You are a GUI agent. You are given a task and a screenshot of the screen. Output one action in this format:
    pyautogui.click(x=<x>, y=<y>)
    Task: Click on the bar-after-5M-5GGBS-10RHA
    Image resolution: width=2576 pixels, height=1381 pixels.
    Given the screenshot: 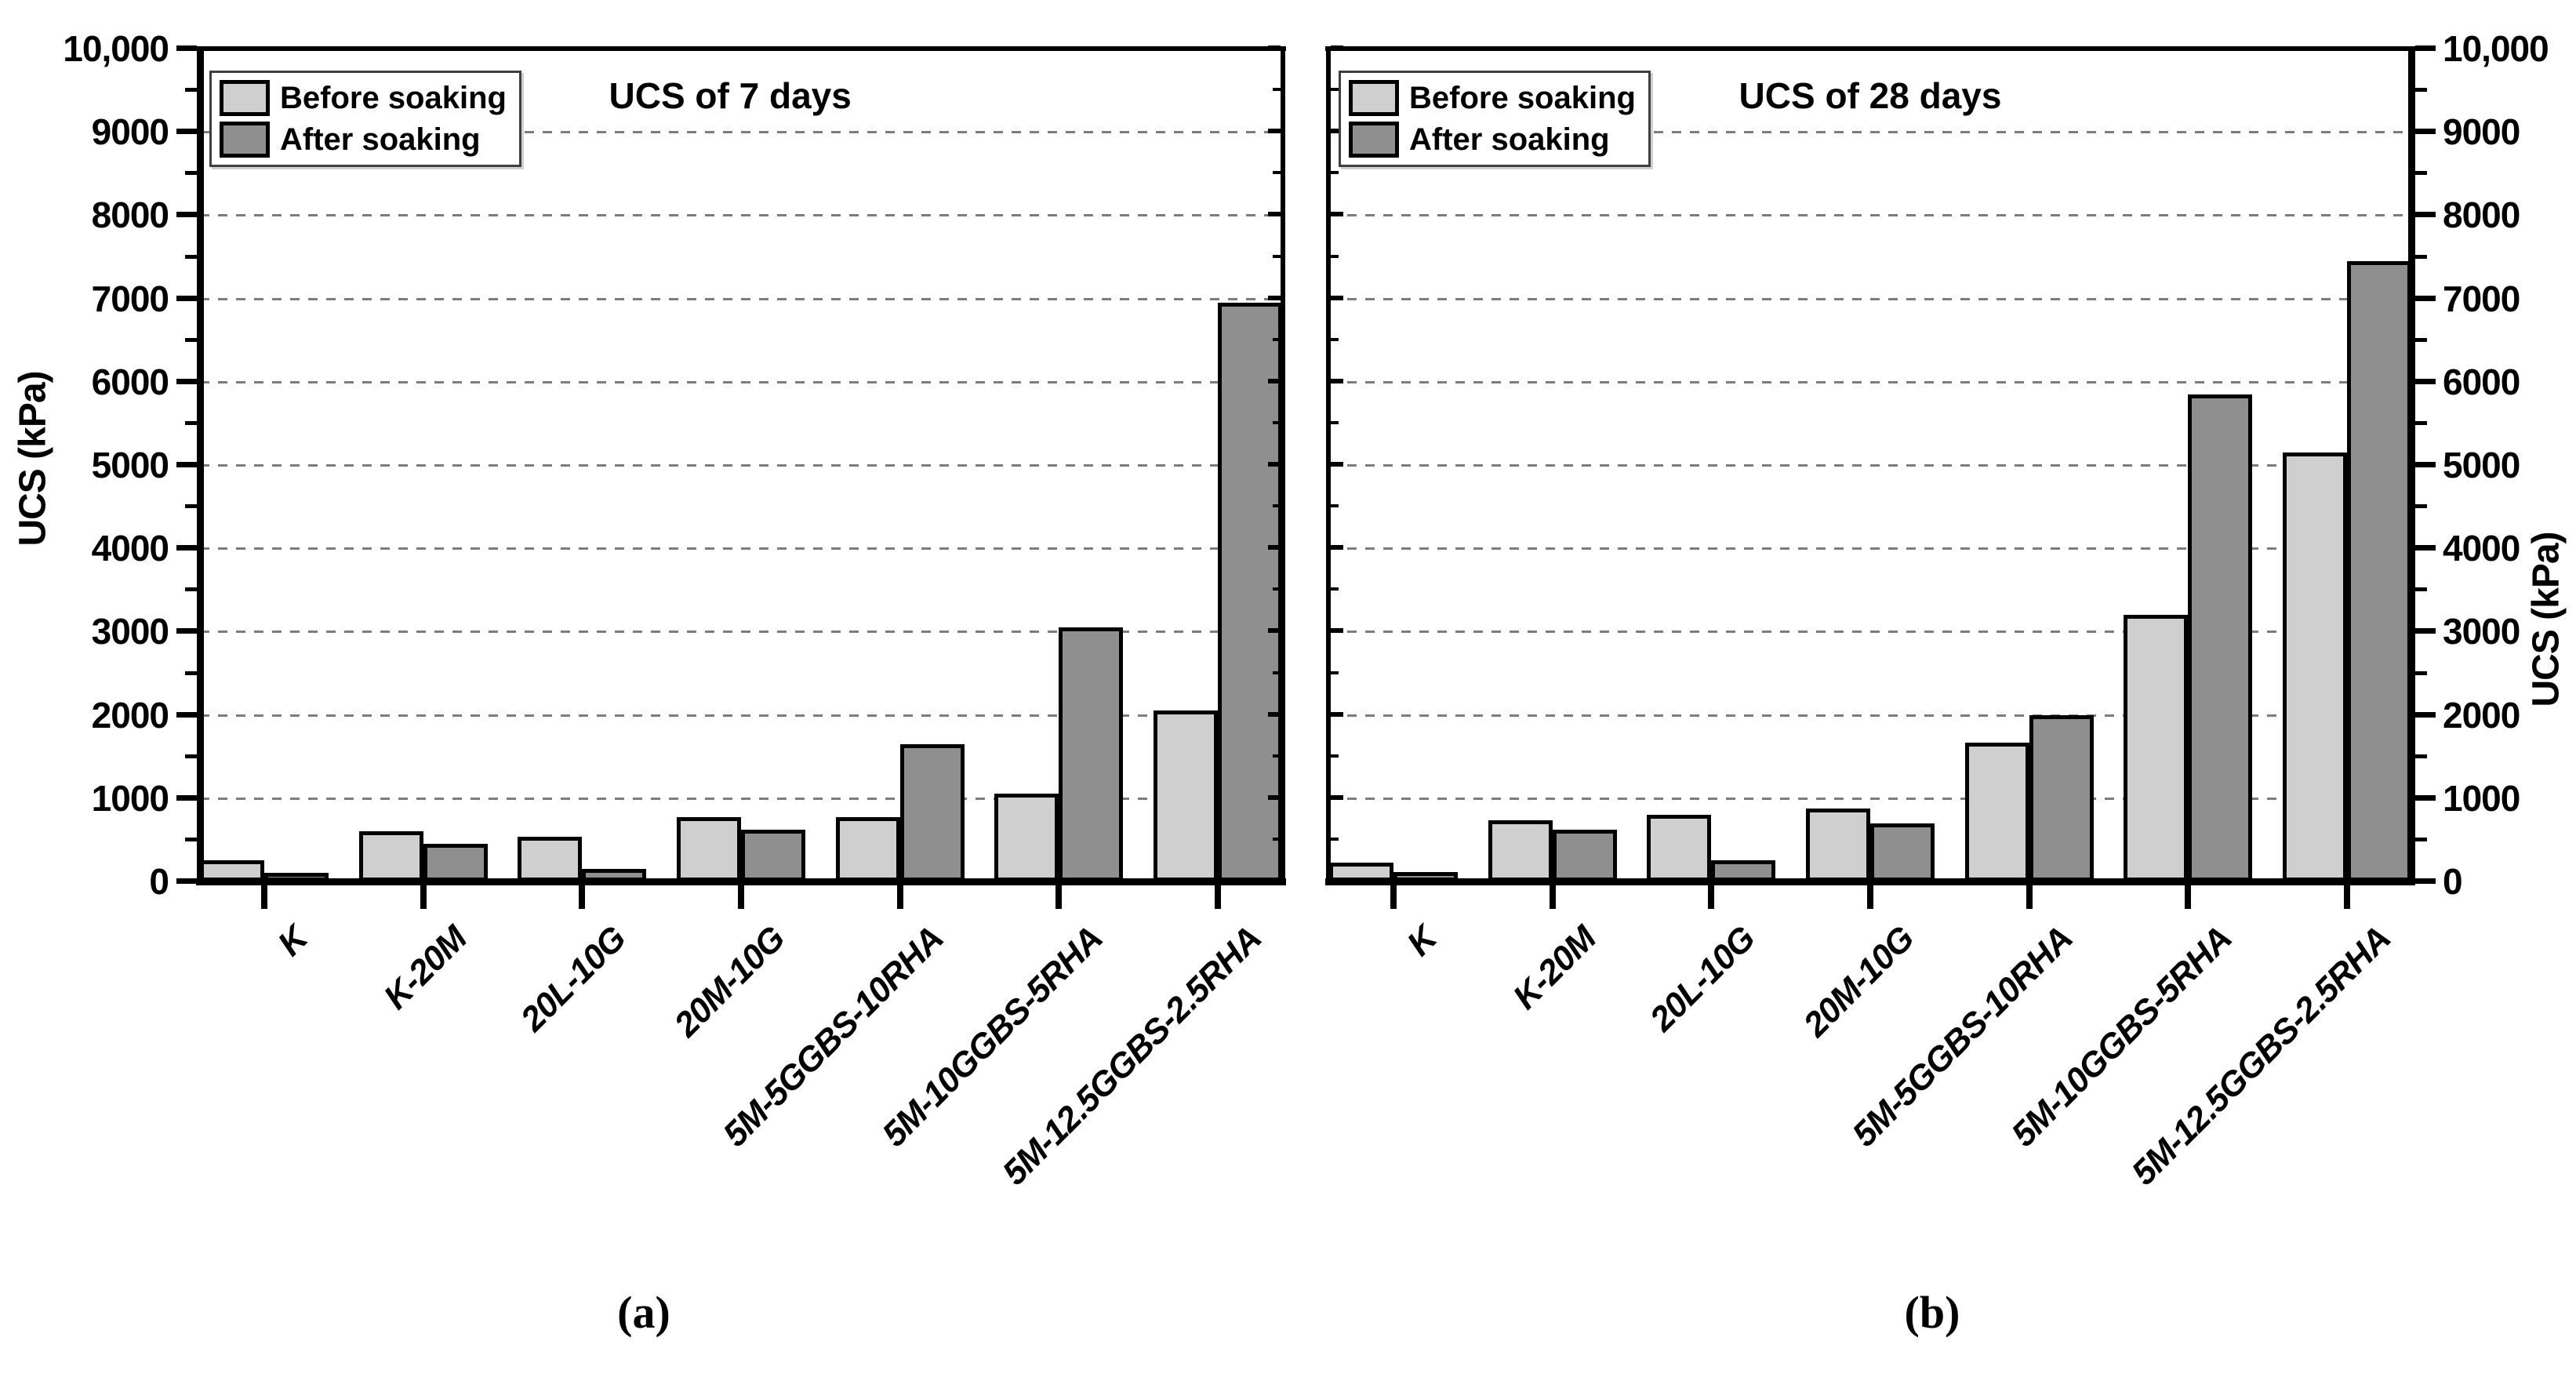 What is the action you would take?
    pyautogui.click(x=932, y=813)
    